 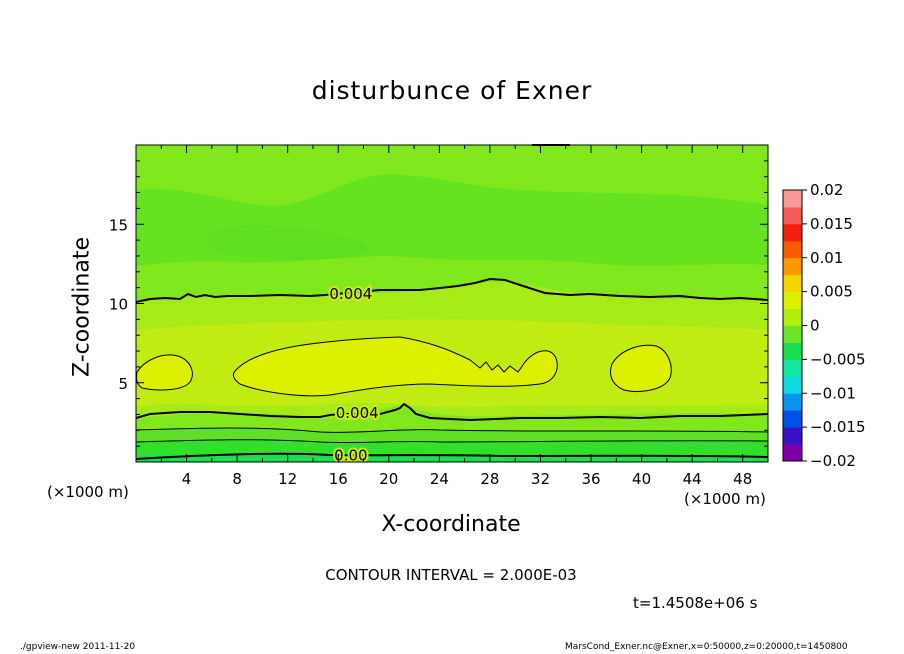 What do you see at coordinates (692, 479) in the screenshot?
I see `x-tick-label: 44` at bounding box center [692, 479].